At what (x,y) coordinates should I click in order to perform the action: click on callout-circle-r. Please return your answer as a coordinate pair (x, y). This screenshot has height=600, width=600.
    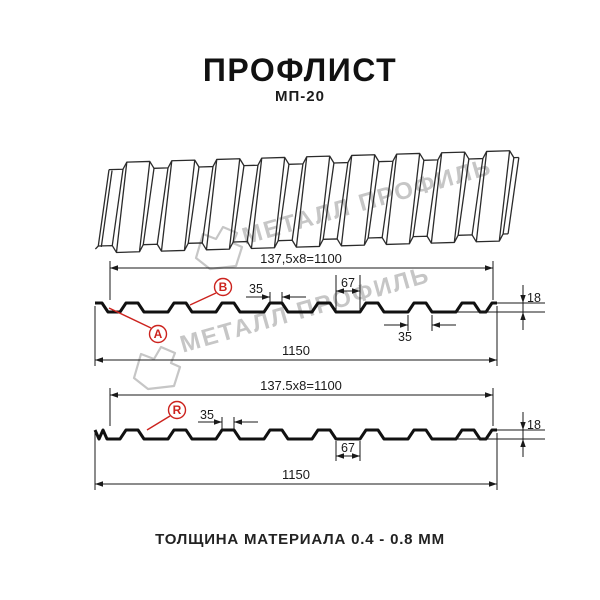
    Looking at the image, I should click on (177, 410).